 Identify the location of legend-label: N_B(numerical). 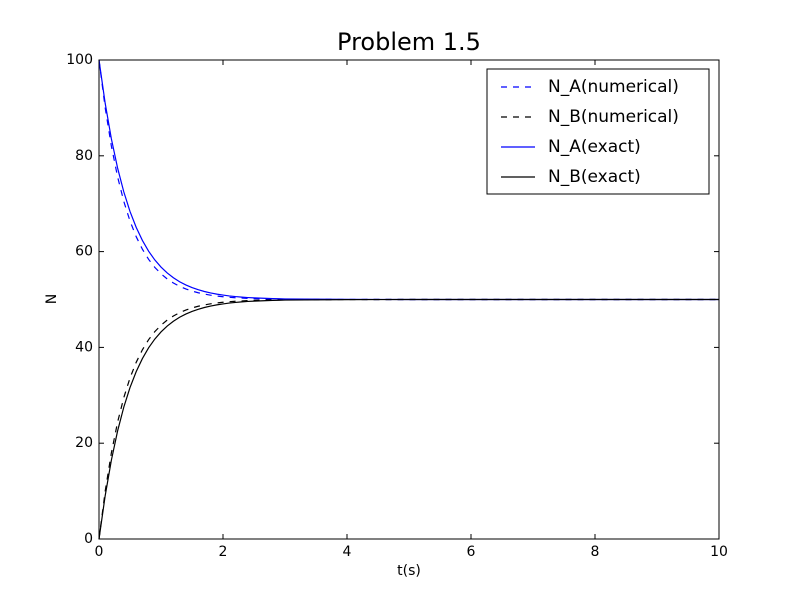
(613, 117).